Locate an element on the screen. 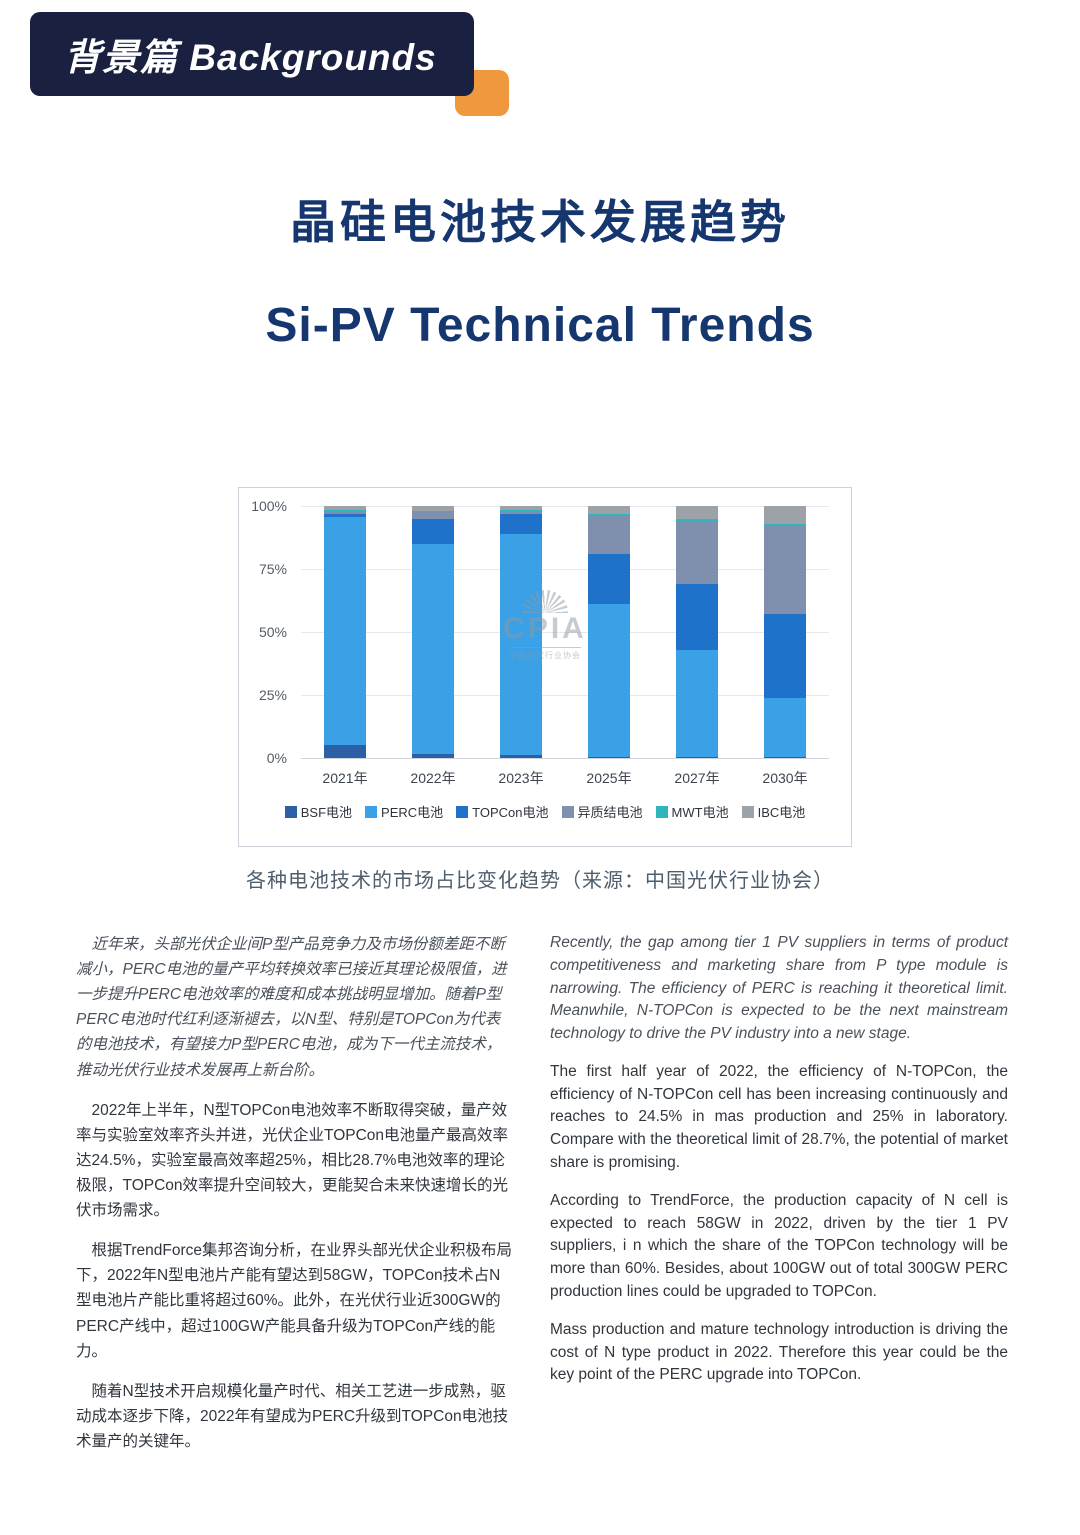 The width and height of the screenshot is (1080, 1535). bar-2027年 is located at coordinates (697, 632).